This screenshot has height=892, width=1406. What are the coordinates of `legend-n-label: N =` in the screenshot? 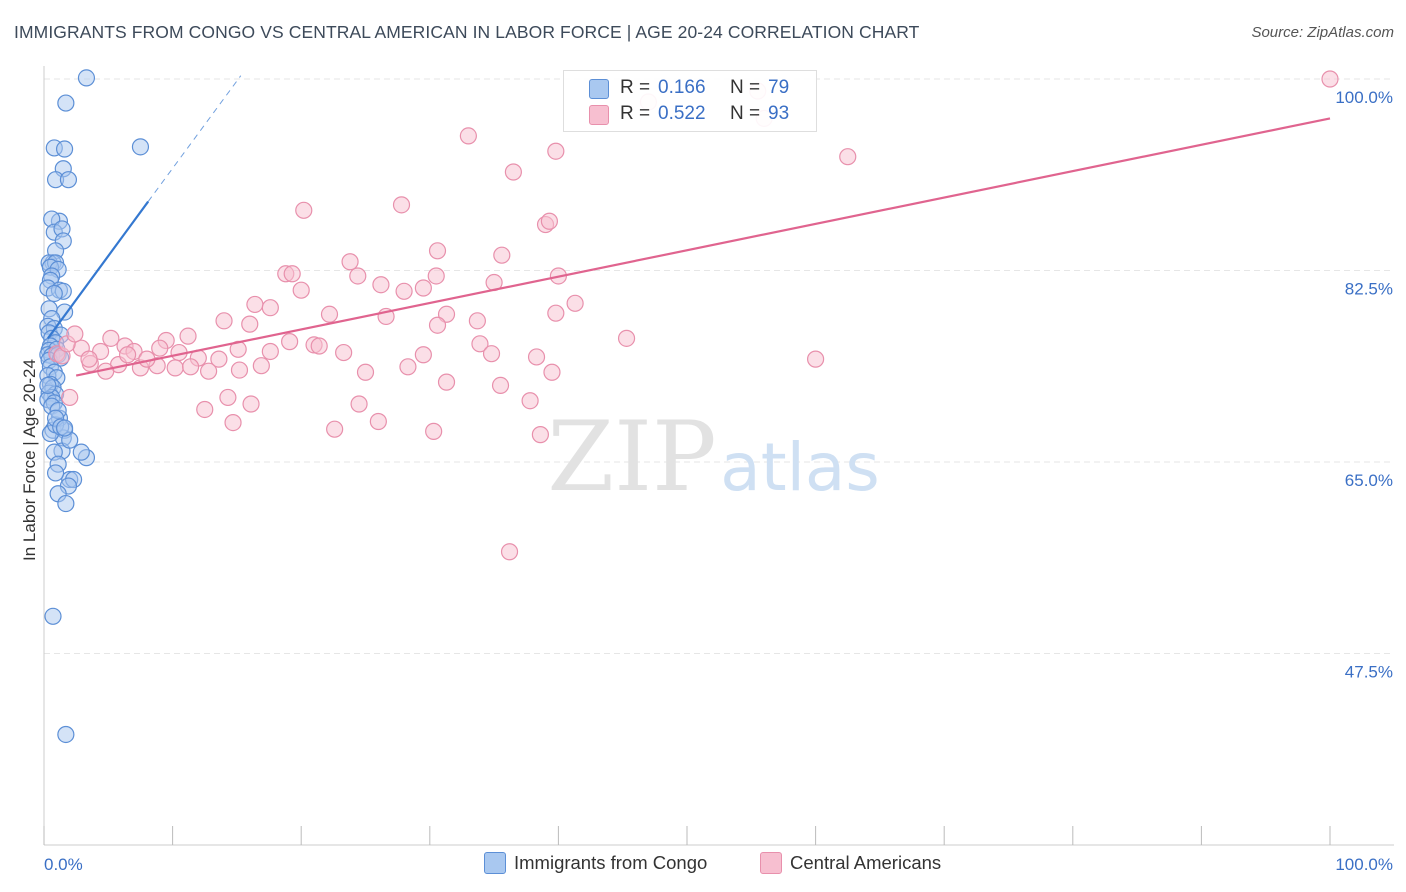 It's located at (745, 113).